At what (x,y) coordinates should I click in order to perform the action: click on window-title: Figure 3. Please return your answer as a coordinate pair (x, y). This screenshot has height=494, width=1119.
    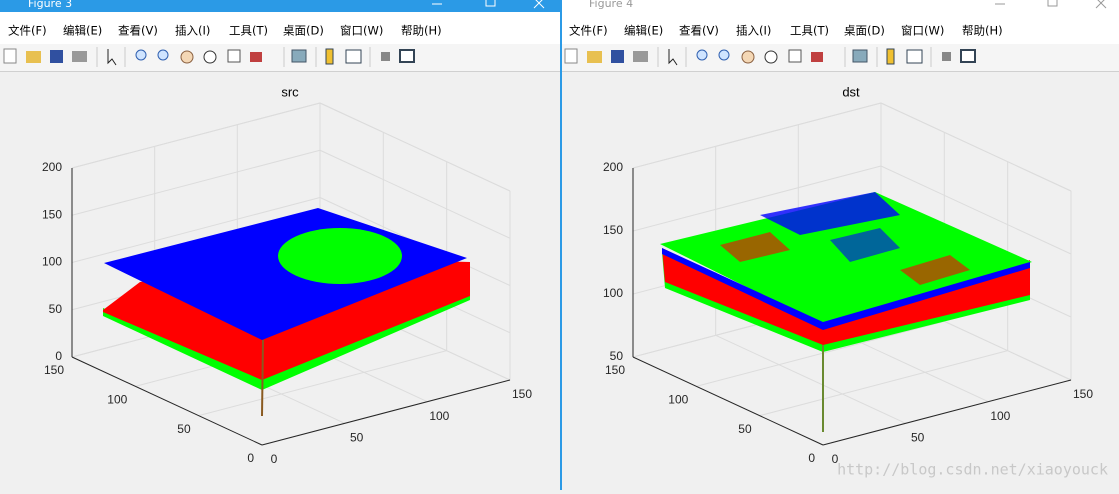
    Looking at the image, I should click on (50, 5).